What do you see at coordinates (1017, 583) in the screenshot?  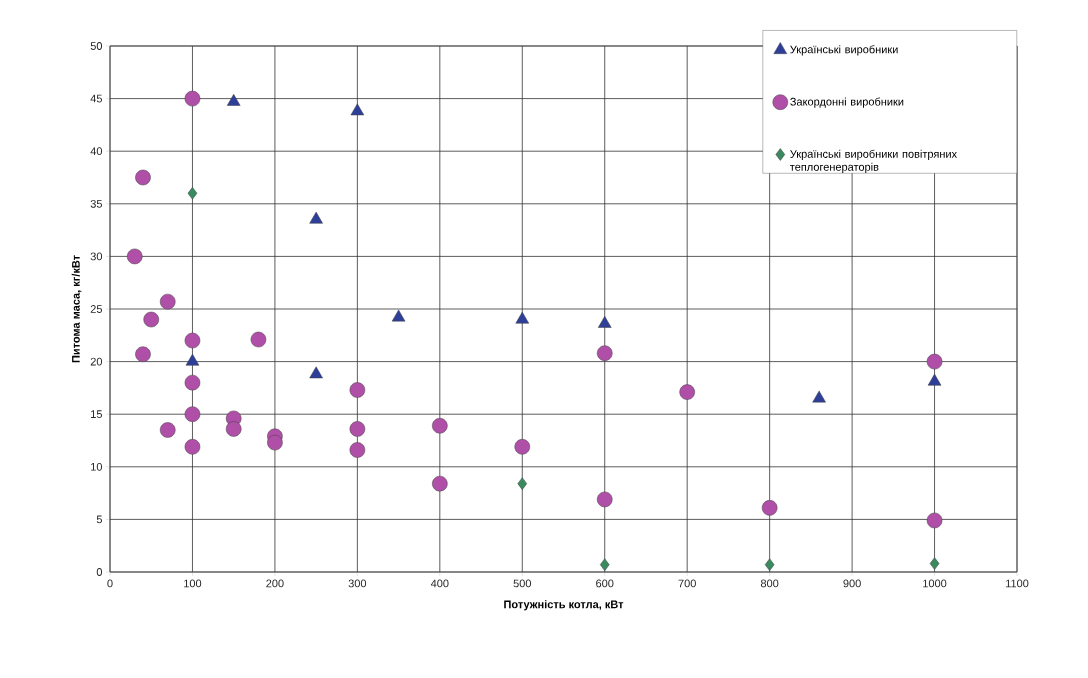 I see `x-tick-label: 1100` at bounding box center [1017, 583].